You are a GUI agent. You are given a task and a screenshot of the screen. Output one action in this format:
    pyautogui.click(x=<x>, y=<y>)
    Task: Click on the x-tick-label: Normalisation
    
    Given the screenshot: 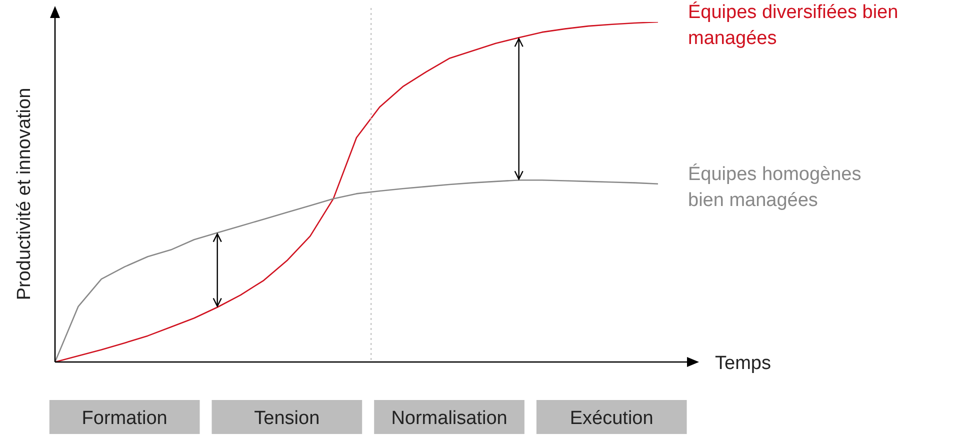 What is the action you would take?
    pyautogui.click(x=449, y=418)
    